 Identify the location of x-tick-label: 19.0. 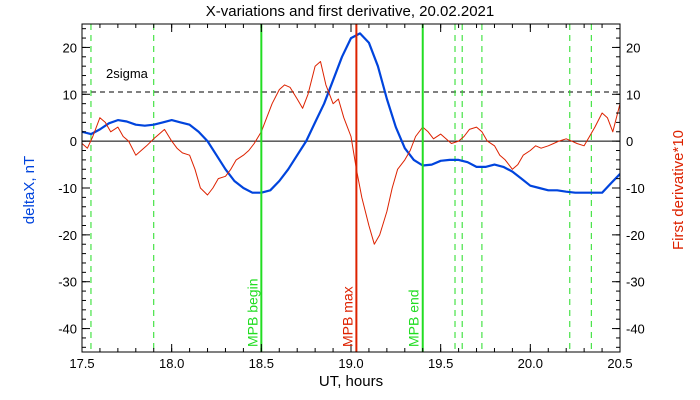
(350, 363).